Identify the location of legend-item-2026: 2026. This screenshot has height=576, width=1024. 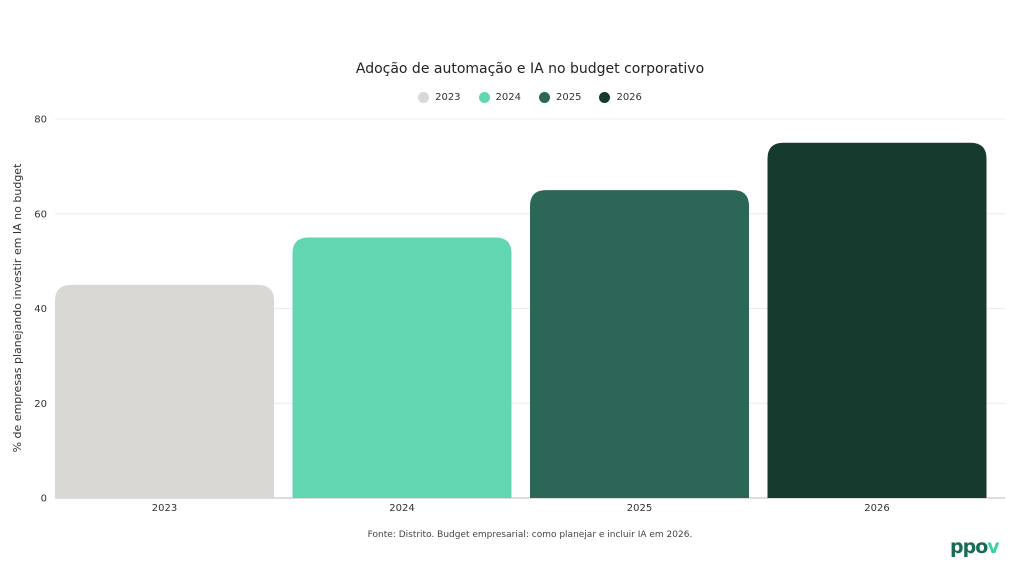
(620, 97).